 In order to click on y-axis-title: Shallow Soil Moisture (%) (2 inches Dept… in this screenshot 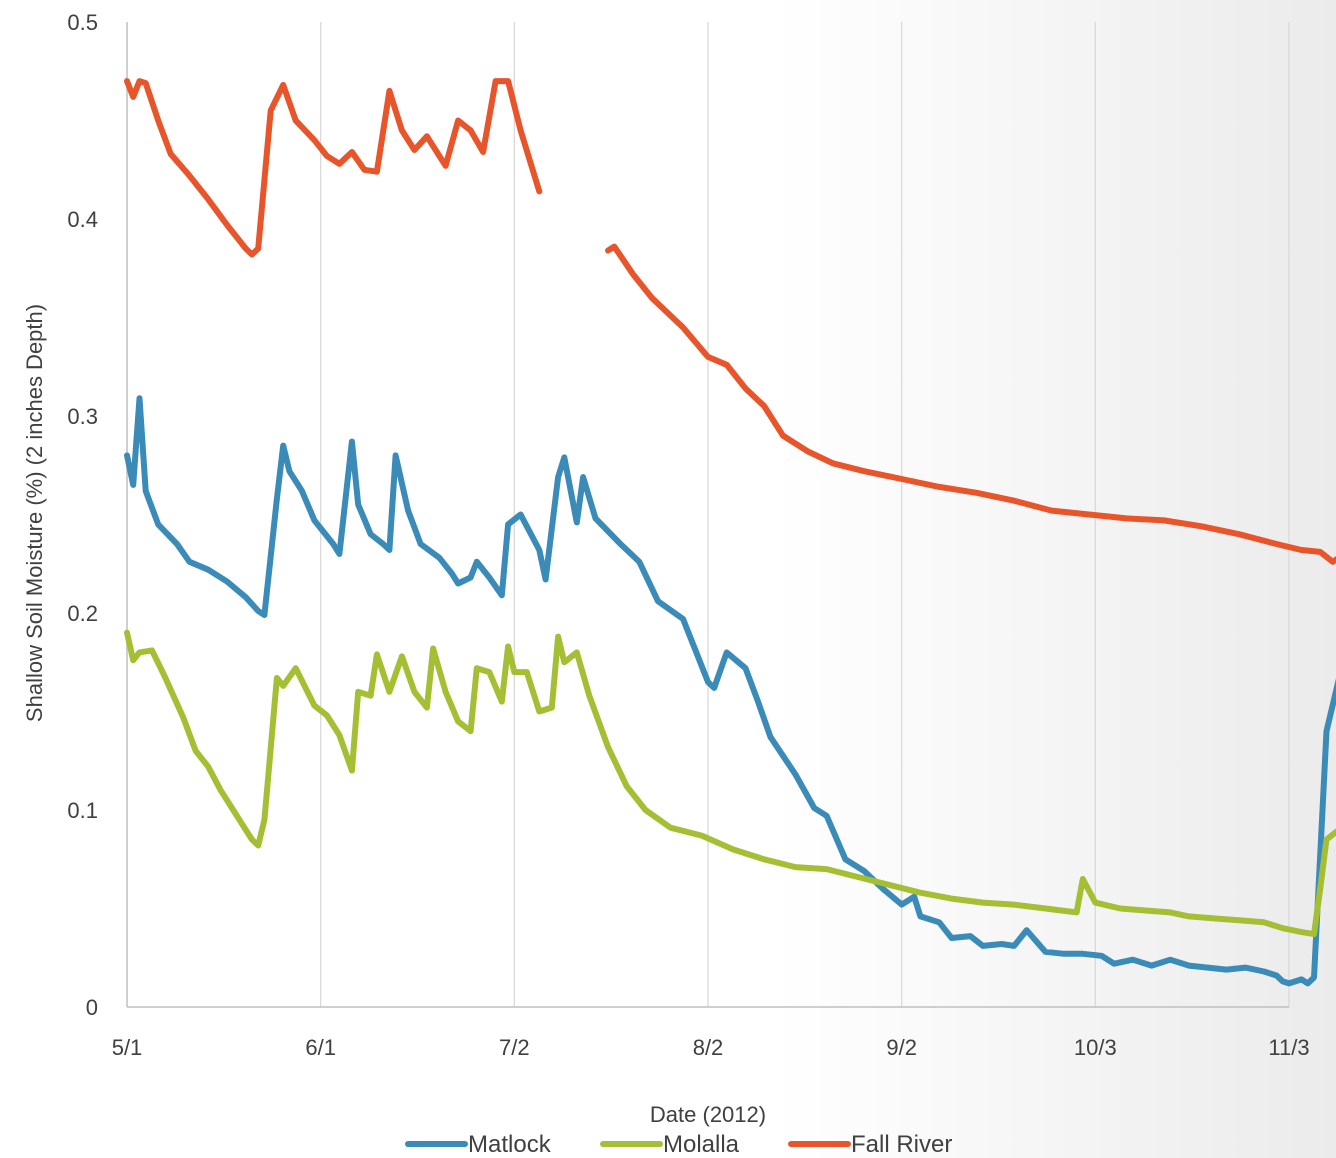, I will do `click(34, 513)`.